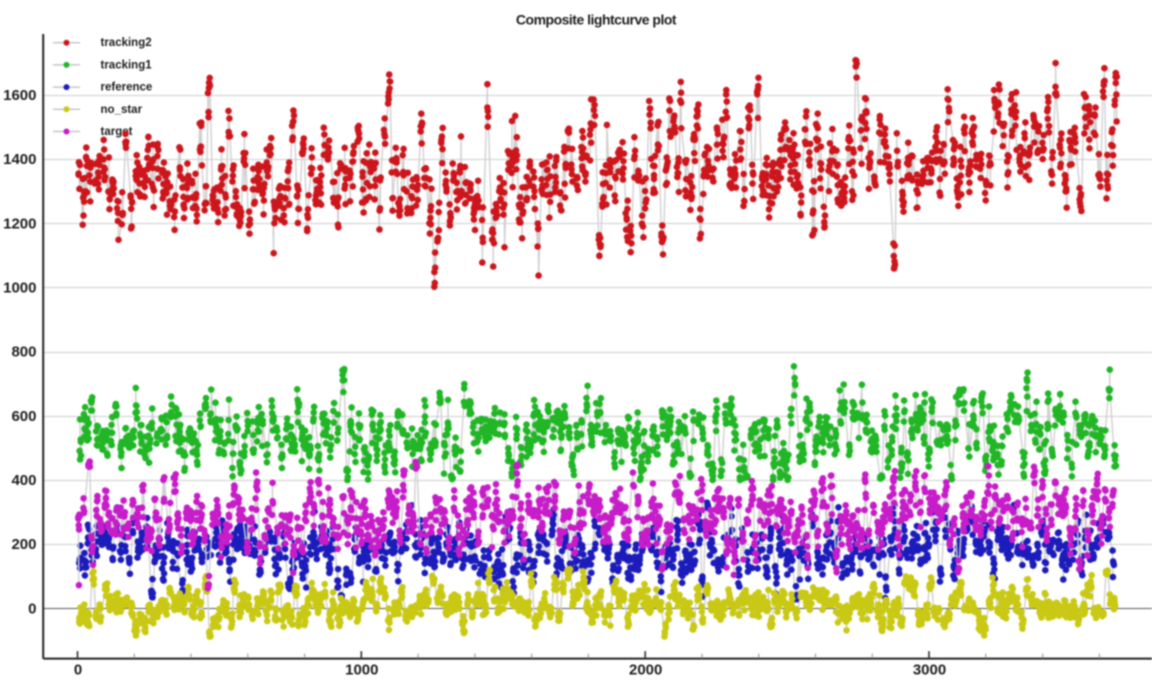 This screenshot has height=683, width=1152. Describe the element at coordinates (122, 110) in the screenshot. I see `svg-text: no_star` at that location.